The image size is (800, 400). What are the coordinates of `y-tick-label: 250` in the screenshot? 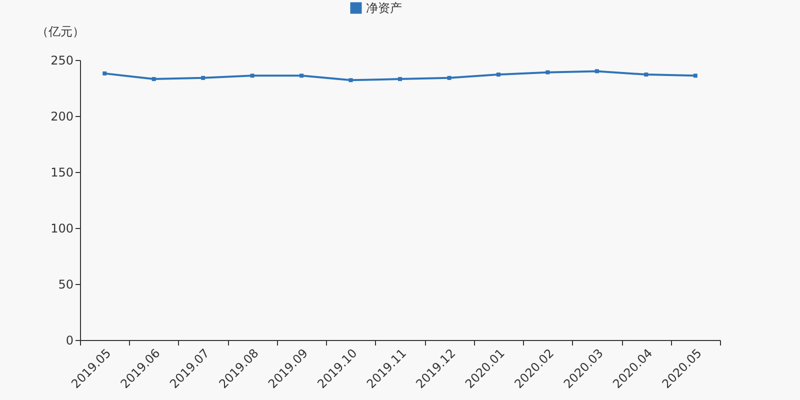 It's located at (62, 61).